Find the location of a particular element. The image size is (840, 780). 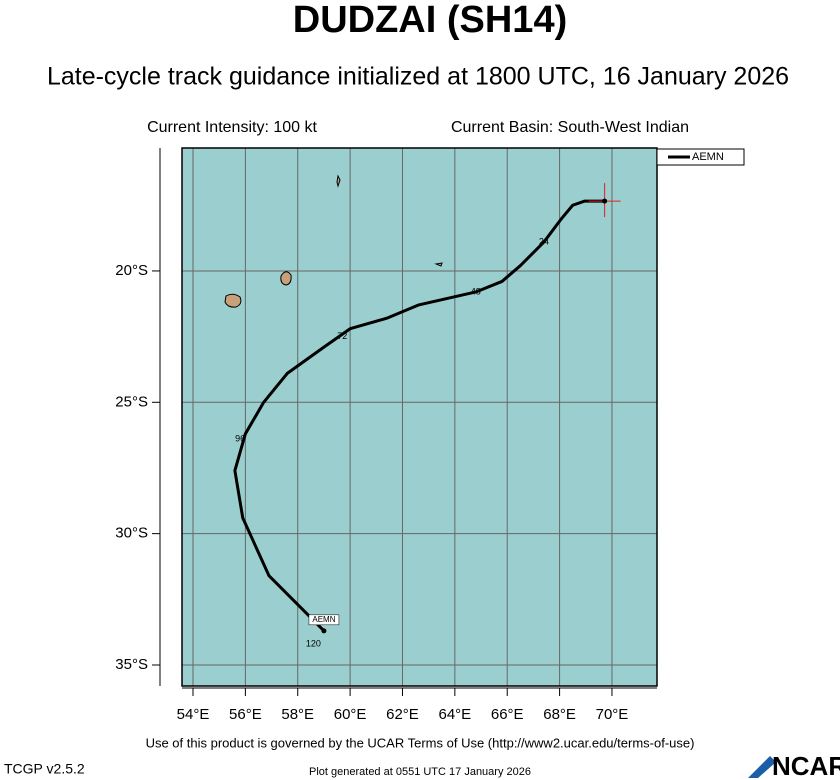

x-tick-label: 68°E is located at coordinates (559, 714).